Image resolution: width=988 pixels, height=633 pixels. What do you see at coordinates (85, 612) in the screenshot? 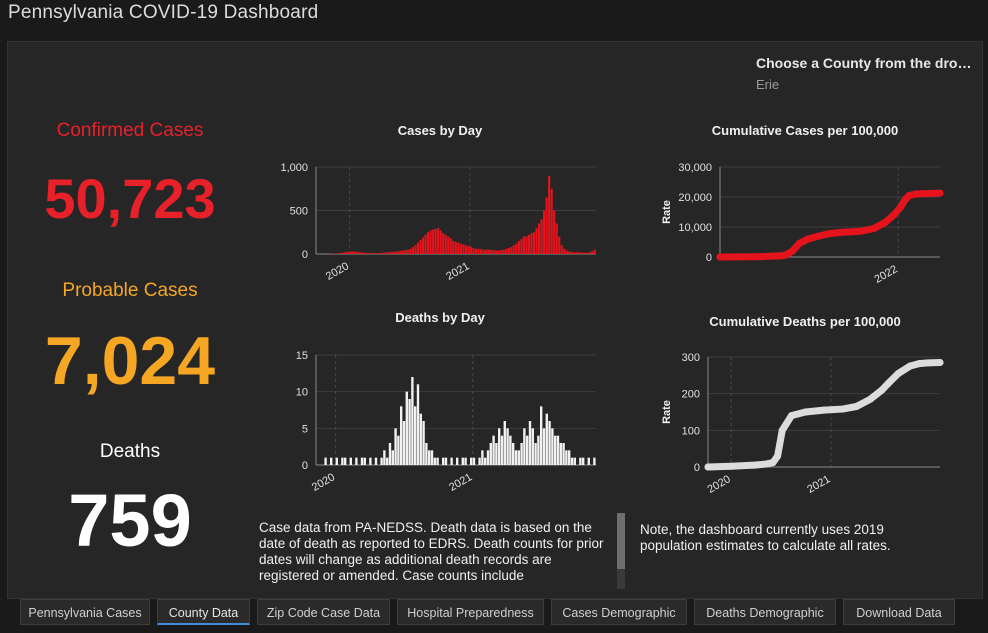
I see `tab-pennsylvania-cases: Pennsylvania Cases` at bounding box center [85, 612].